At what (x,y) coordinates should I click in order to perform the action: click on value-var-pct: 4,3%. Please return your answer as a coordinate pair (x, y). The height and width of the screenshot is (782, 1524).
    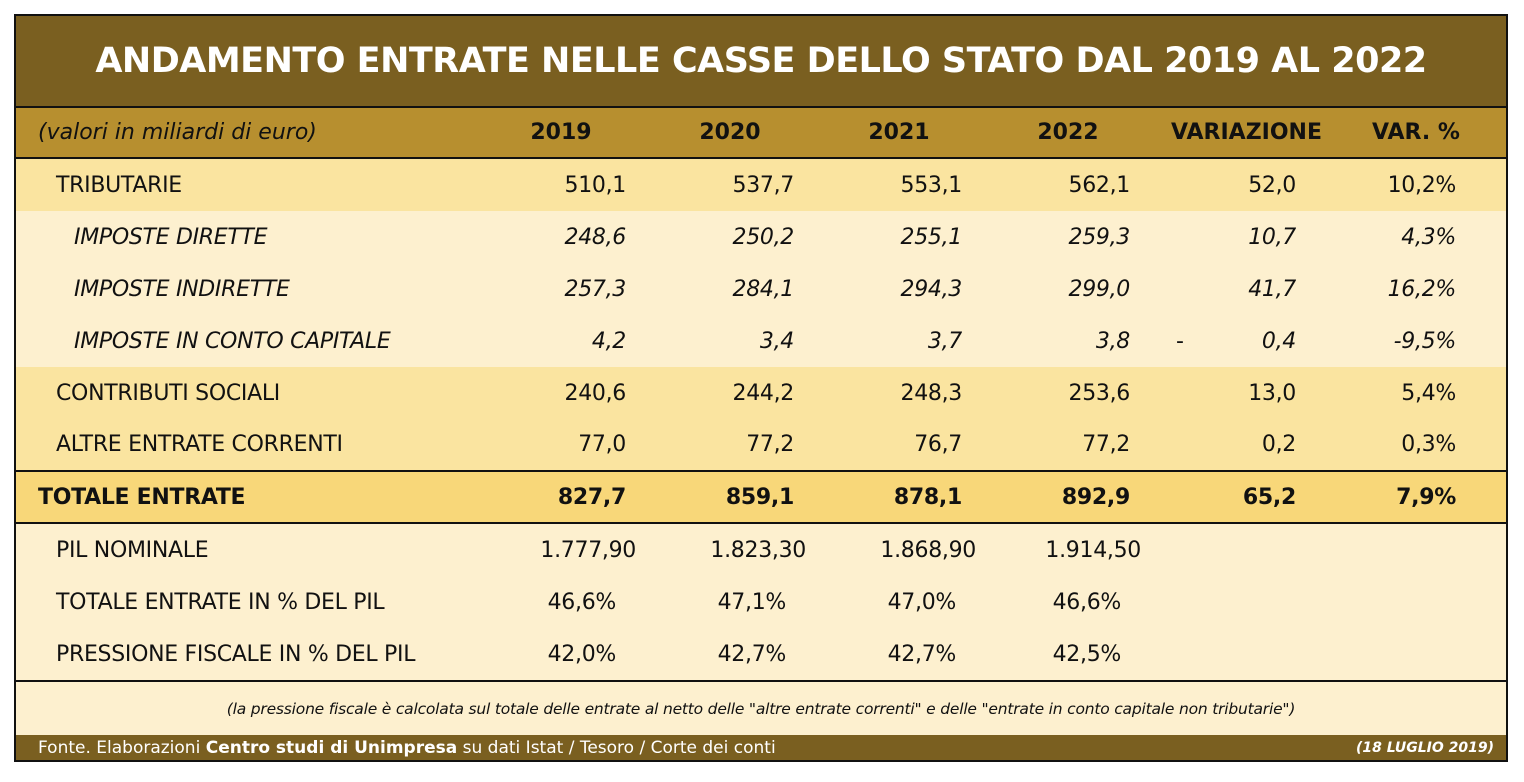
    Looking at the image, I should click on (1428, 237).